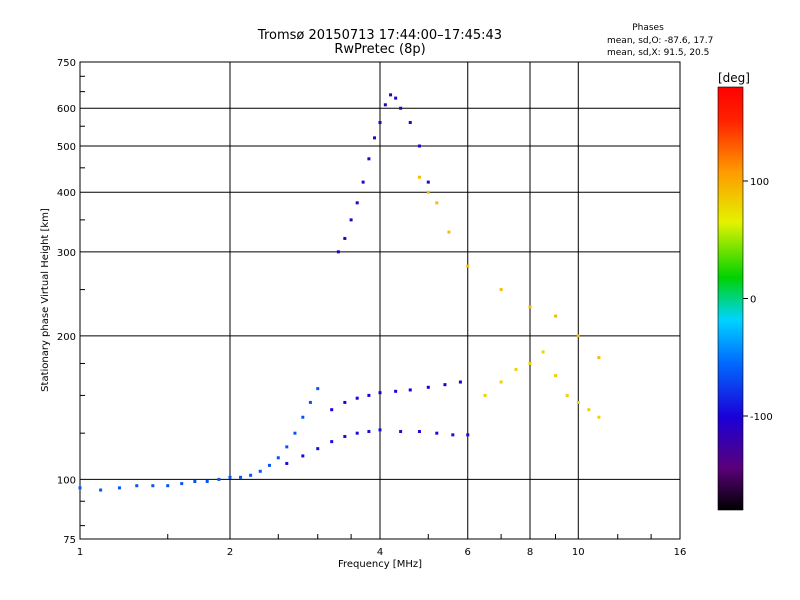 The image size is (800, 600). I want to click on colorbar-tick-label: -100, so click(761, 417).